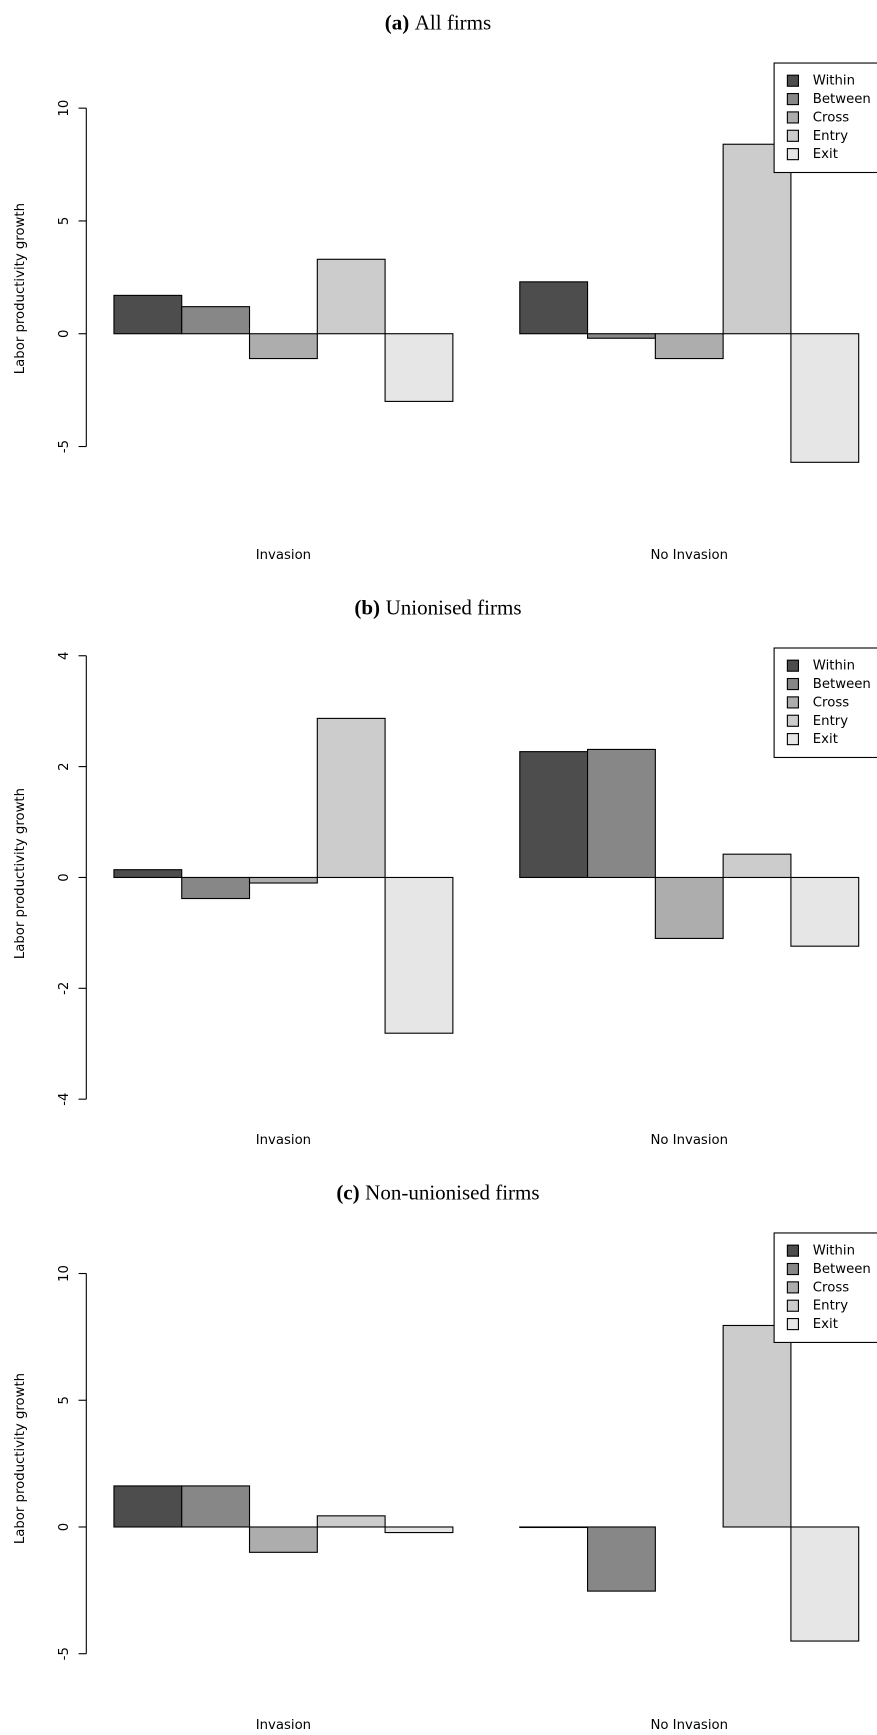 This screenshot has width=877, height=1735. Describe the element at coordinates (347, 1192) in the screenshot. I see `panel-label: (c)` at that location.